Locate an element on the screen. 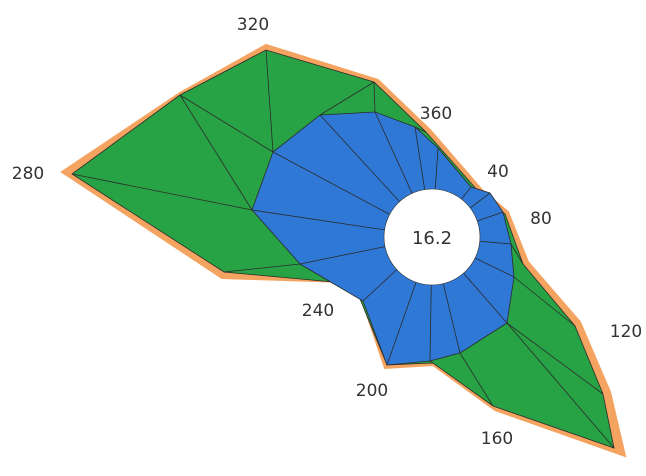 This screenshot has height=476, width=646. direction-label-360: 360 is located at coordinates (436, 114).